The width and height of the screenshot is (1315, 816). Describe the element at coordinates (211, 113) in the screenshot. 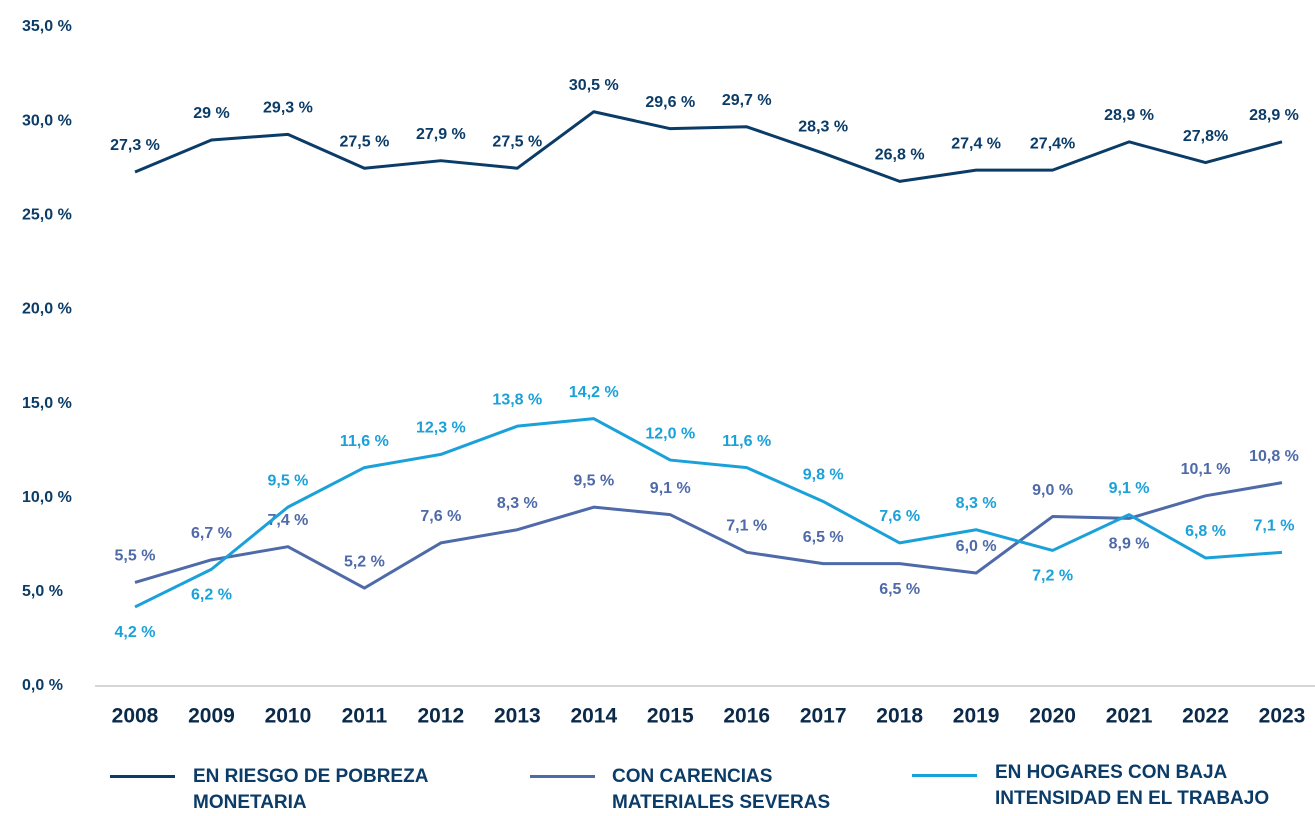

I see `data-label: 29 %` at that location.